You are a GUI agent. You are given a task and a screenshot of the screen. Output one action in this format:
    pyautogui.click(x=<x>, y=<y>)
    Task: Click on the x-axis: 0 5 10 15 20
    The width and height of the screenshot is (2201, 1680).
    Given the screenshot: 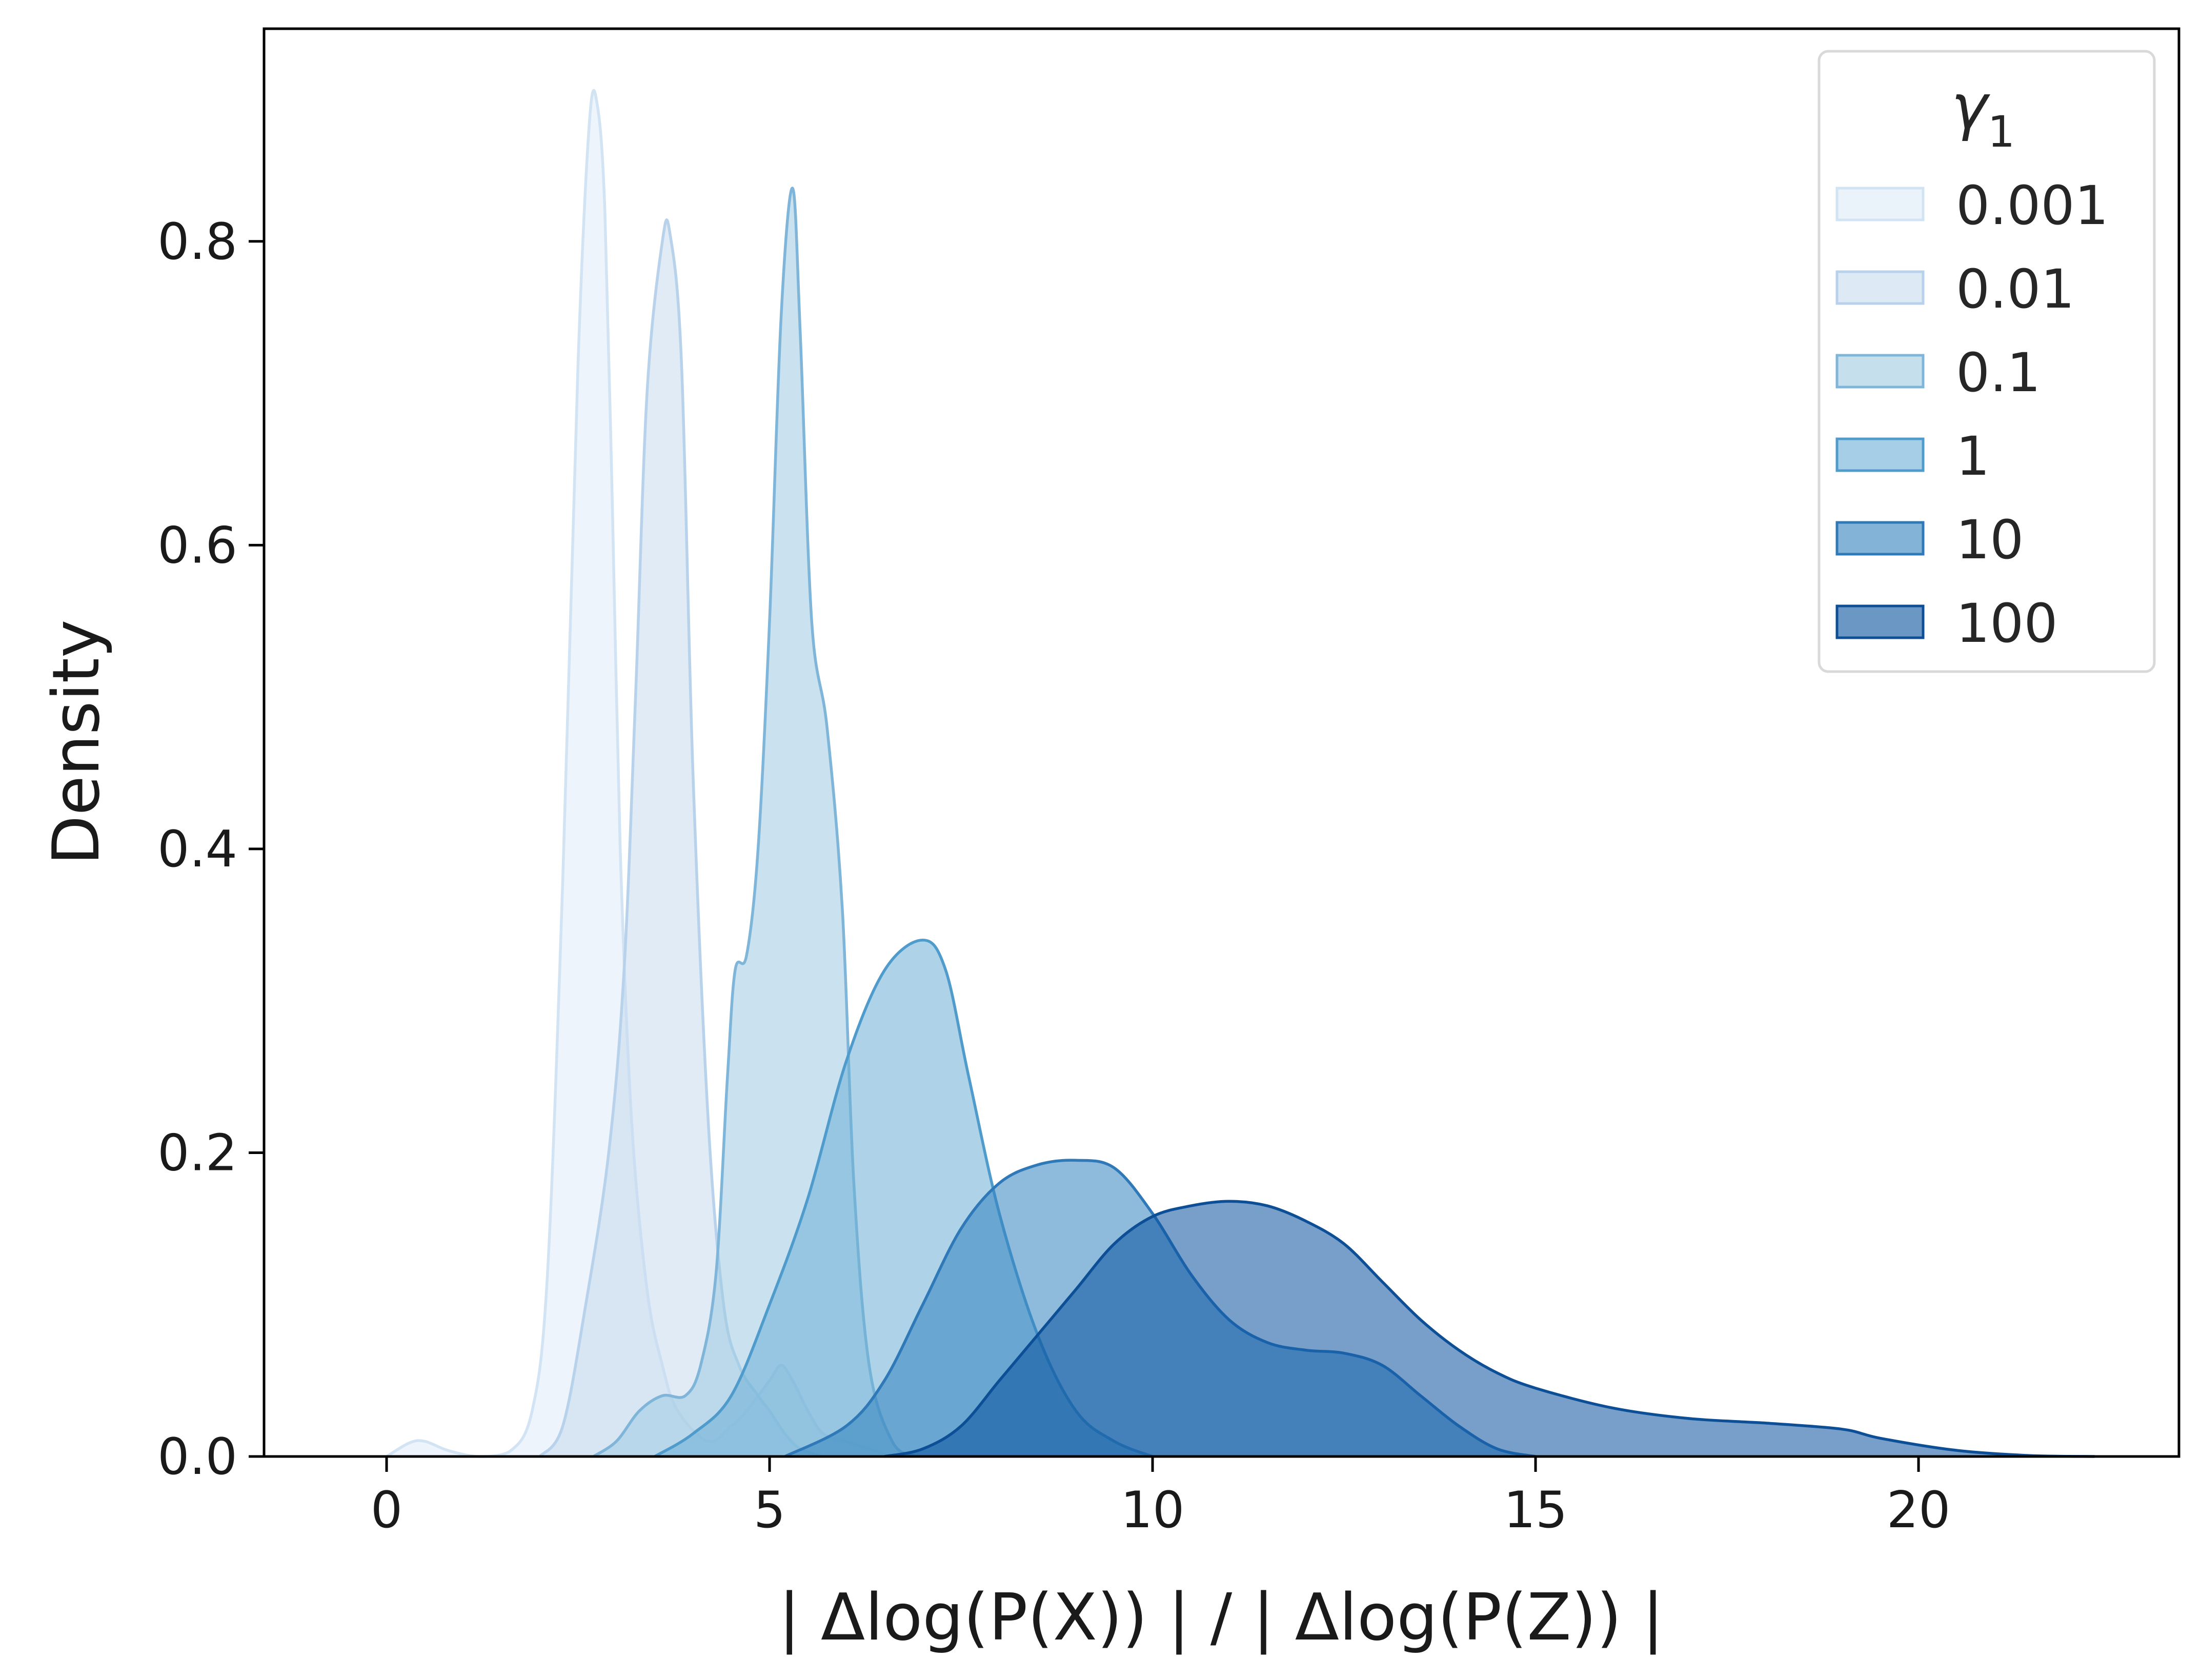 What is the action you would take?
    pyautogui.click(x=1161, y=1498)
    